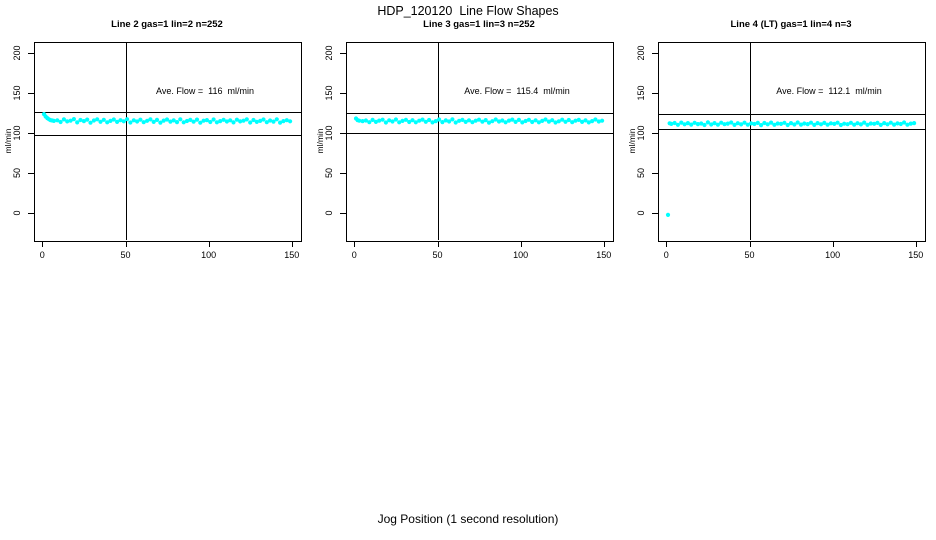 The width and height of the screenshot is (936, 540). What do you see at coordinates (468, 11) in the screenshot?
I see `figure-title: HDP_120120 Line Flow Shapes` at bounding box center [468, 11].